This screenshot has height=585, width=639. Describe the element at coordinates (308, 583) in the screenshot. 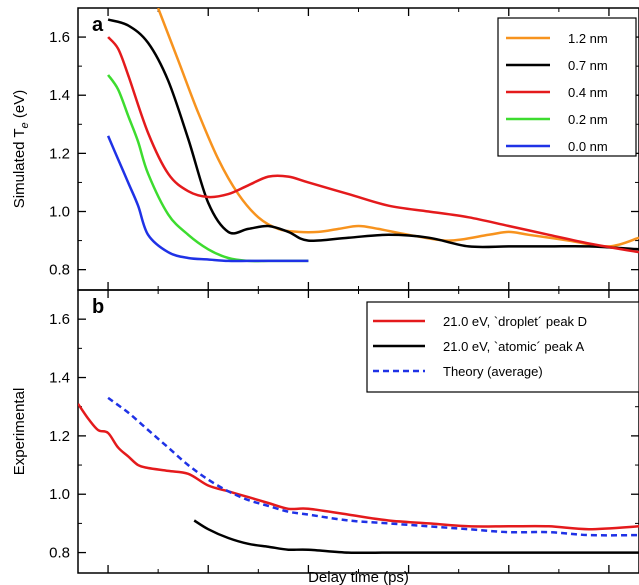

I see `xtick-label: 1.0` at that location.